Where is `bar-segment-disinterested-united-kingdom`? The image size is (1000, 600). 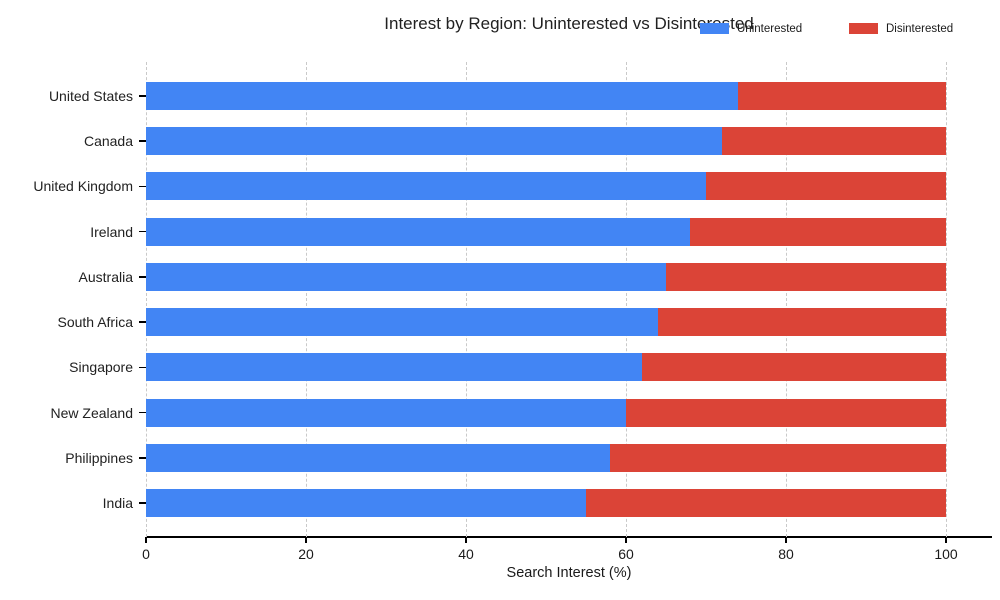
bar-segment-disinterested-united-kingdom is located at coordinates (826, 186).